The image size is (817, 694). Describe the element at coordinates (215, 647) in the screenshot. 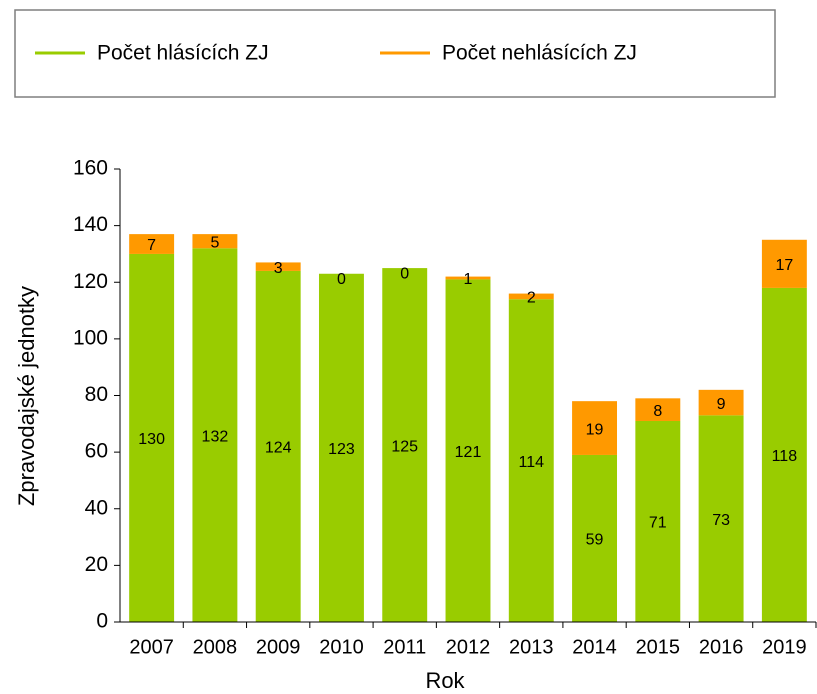

I see `x-tick-label: 2008` at that location.